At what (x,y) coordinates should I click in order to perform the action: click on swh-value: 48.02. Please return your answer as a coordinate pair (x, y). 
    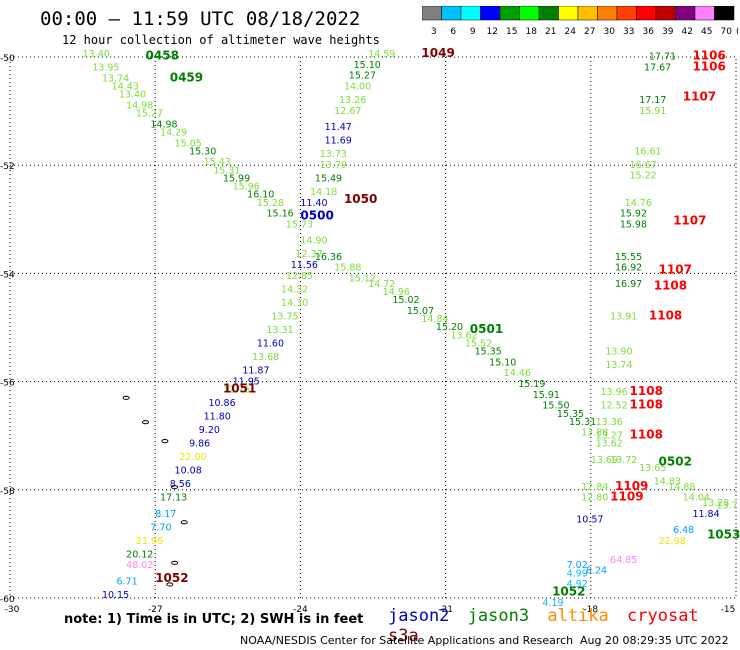
    Looking at the image, I should click on (139, 565).